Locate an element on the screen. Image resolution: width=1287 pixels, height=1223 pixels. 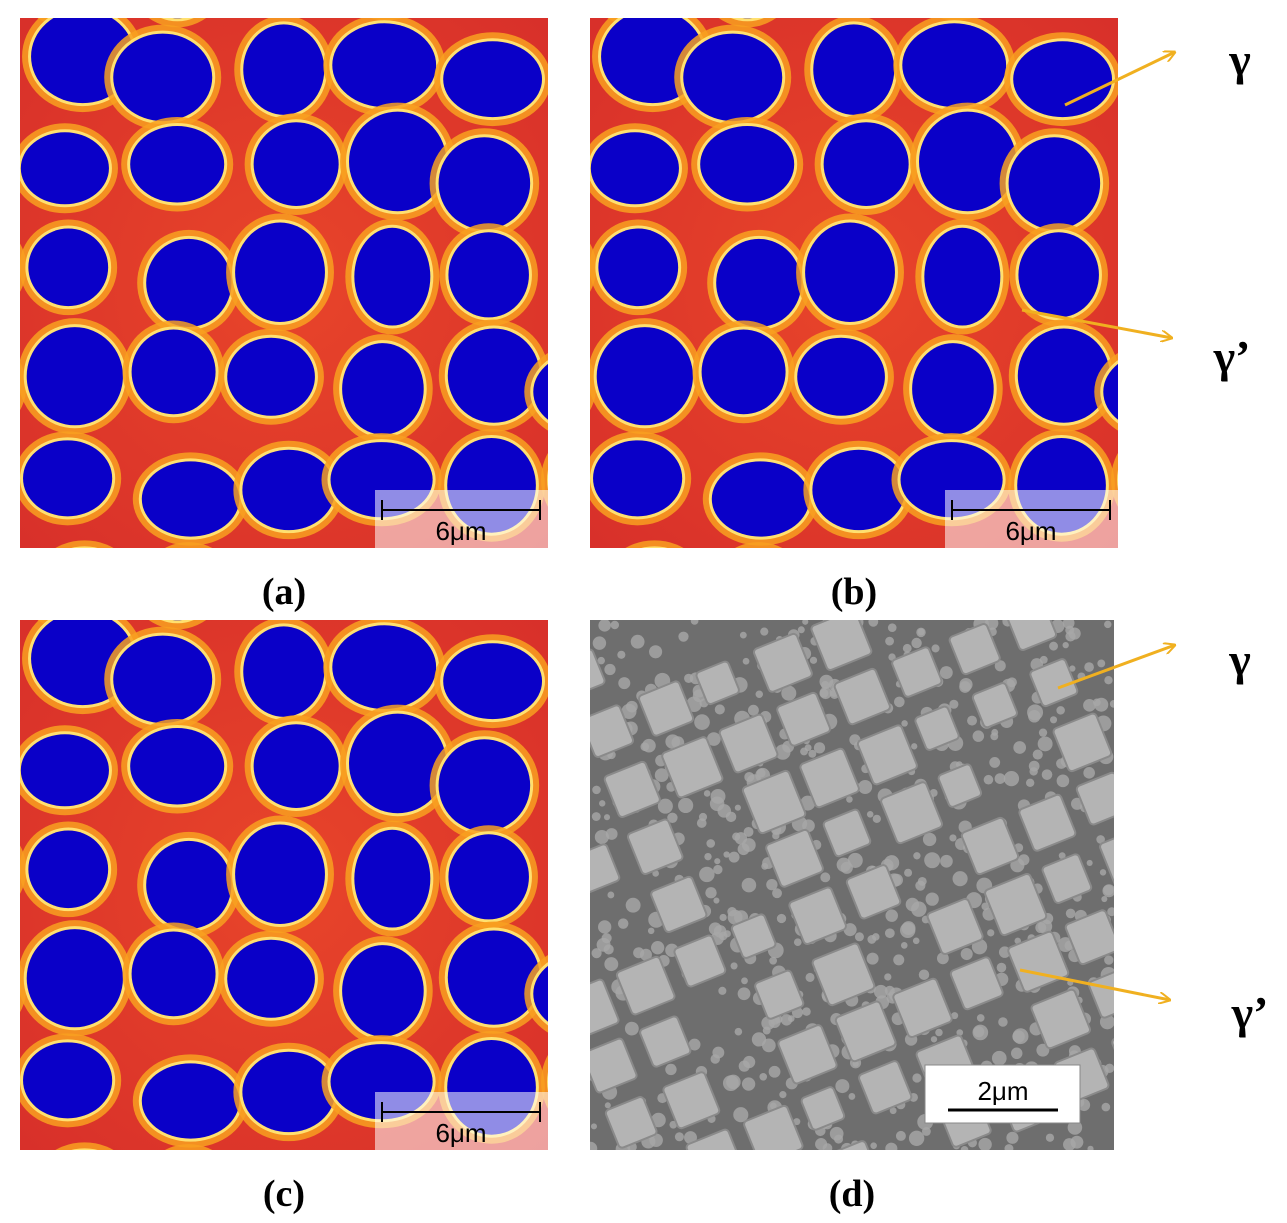
panel-label: (a) is located at coordinates (284, 592).